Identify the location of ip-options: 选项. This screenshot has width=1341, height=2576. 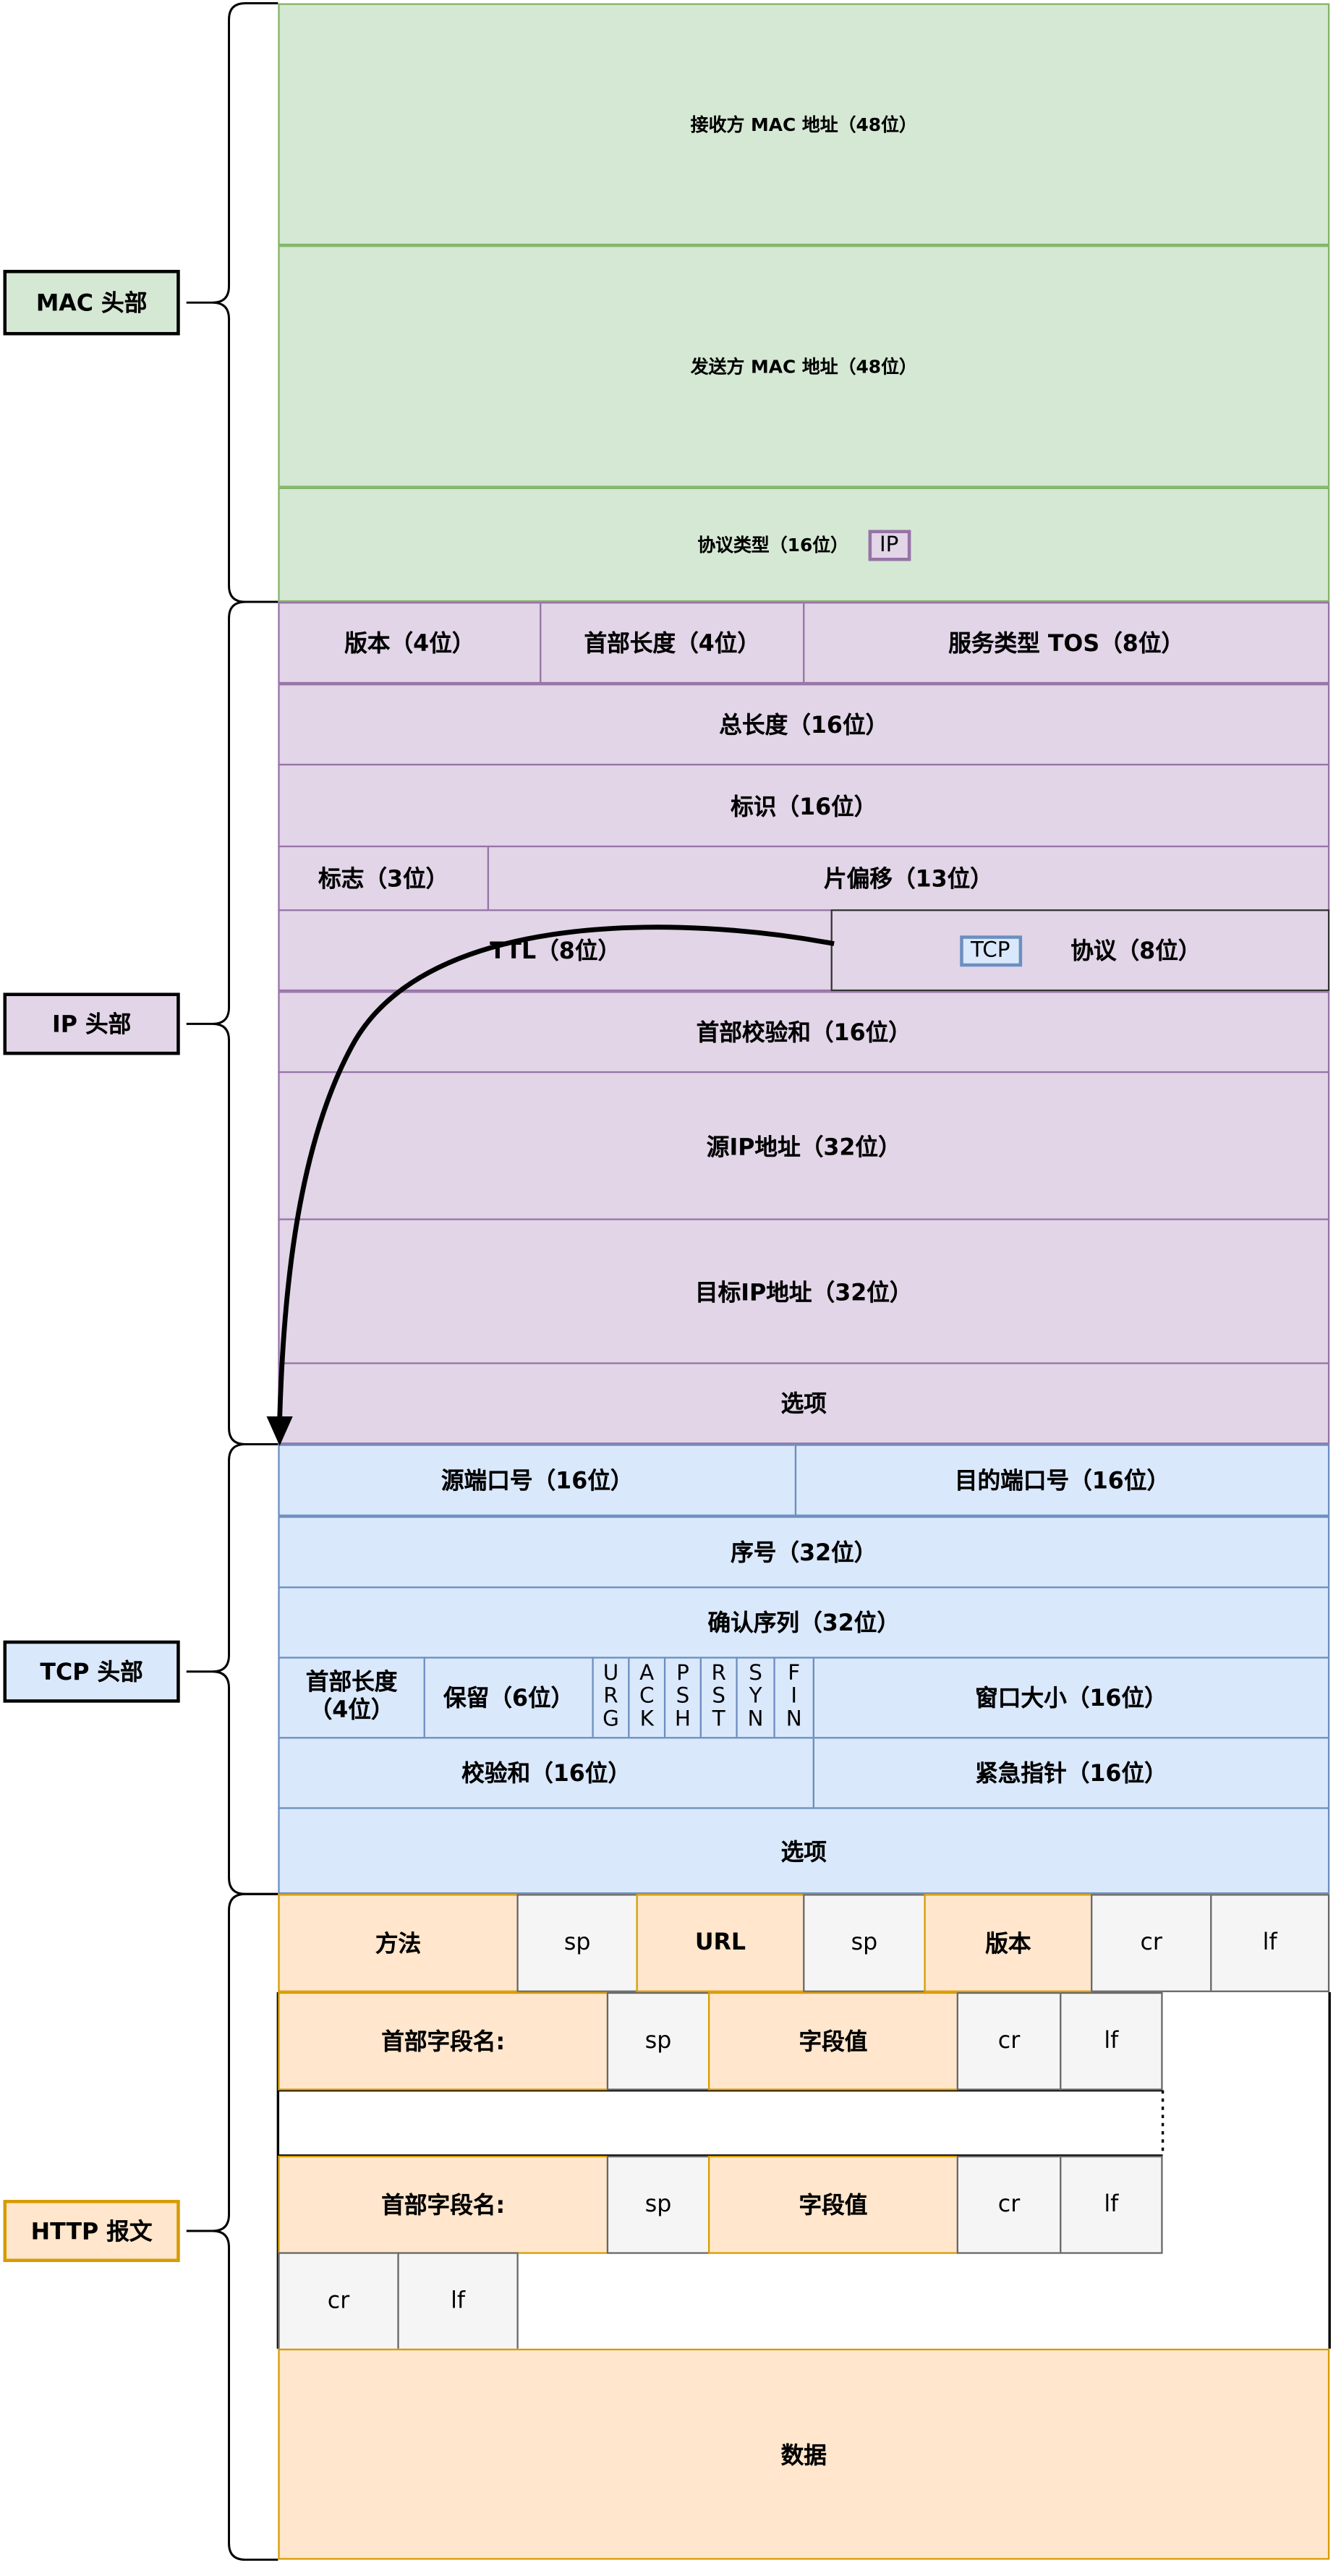
(804, 1403).